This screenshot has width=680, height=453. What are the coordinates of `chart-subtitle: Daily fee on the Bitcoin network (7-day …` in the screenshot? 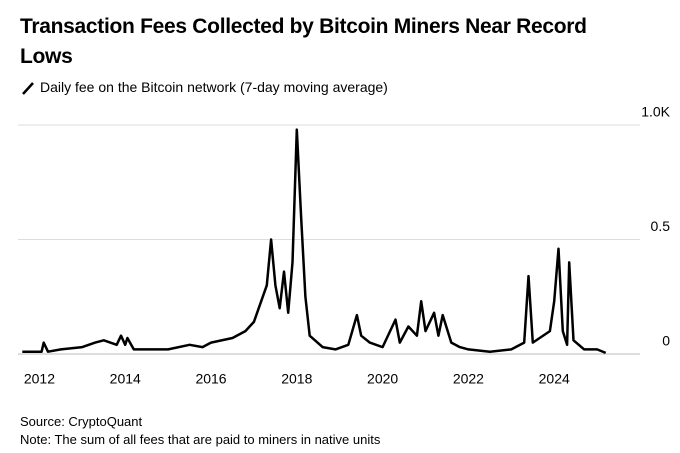 It's located at (214, 87).